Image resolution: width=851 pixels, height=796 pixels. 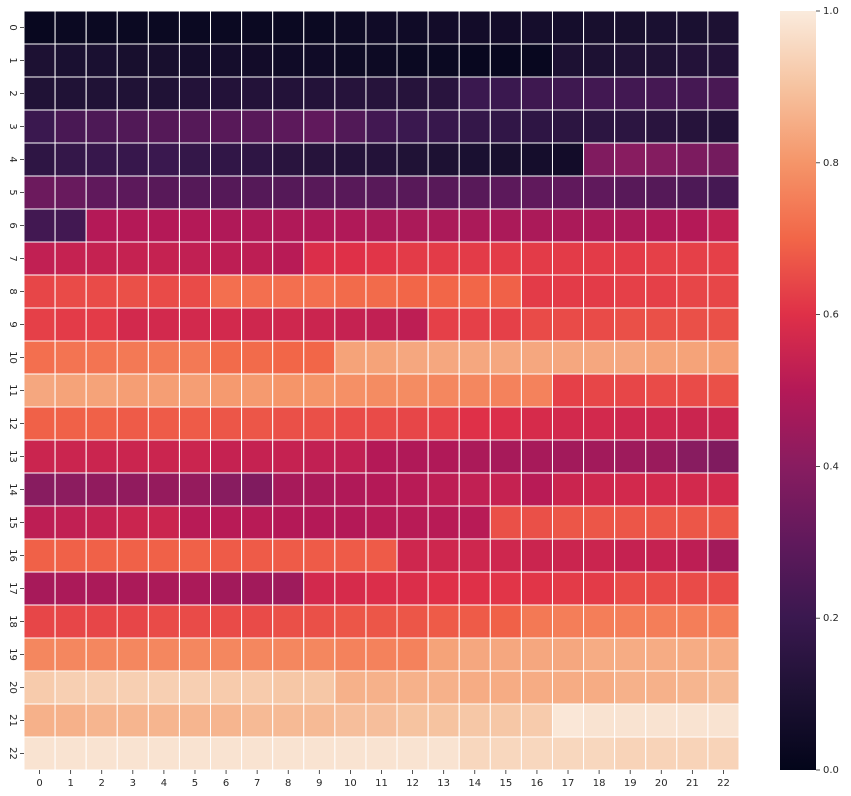 I want to click on x-tick-label: 1, so click(x=70, y=783).